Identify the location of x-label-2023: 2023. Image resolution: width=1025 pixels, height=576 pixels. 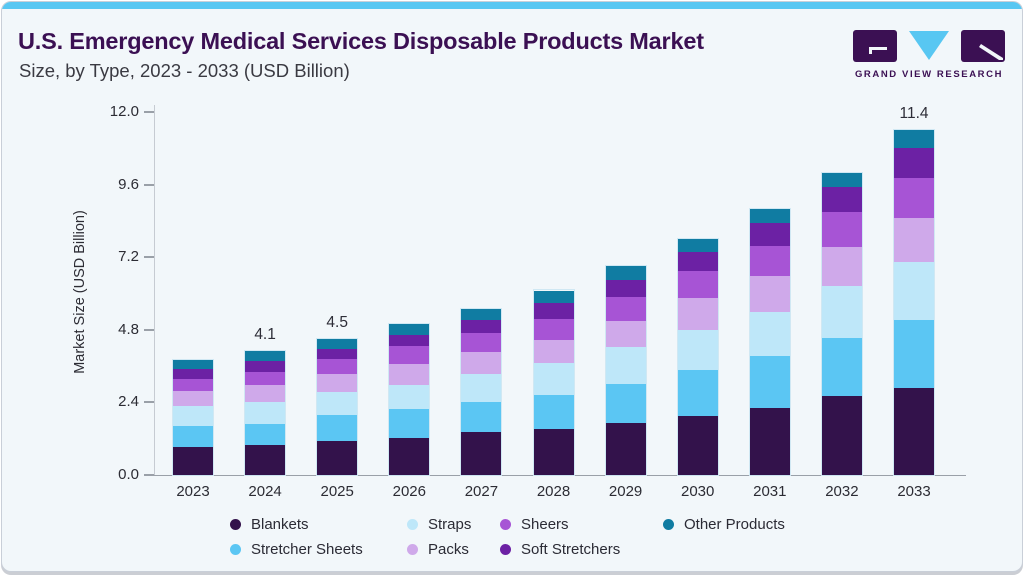
(193, 491).